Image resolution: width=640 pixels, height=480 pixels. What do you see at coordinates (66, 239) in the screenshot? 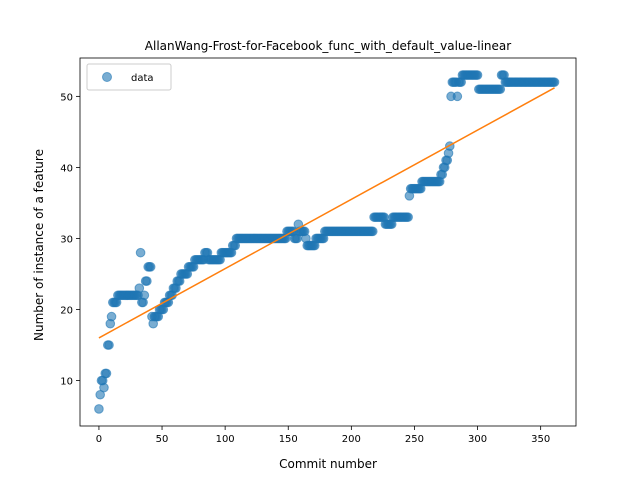
I see `y-tick-label: 30` at bounding box center [66, 239].